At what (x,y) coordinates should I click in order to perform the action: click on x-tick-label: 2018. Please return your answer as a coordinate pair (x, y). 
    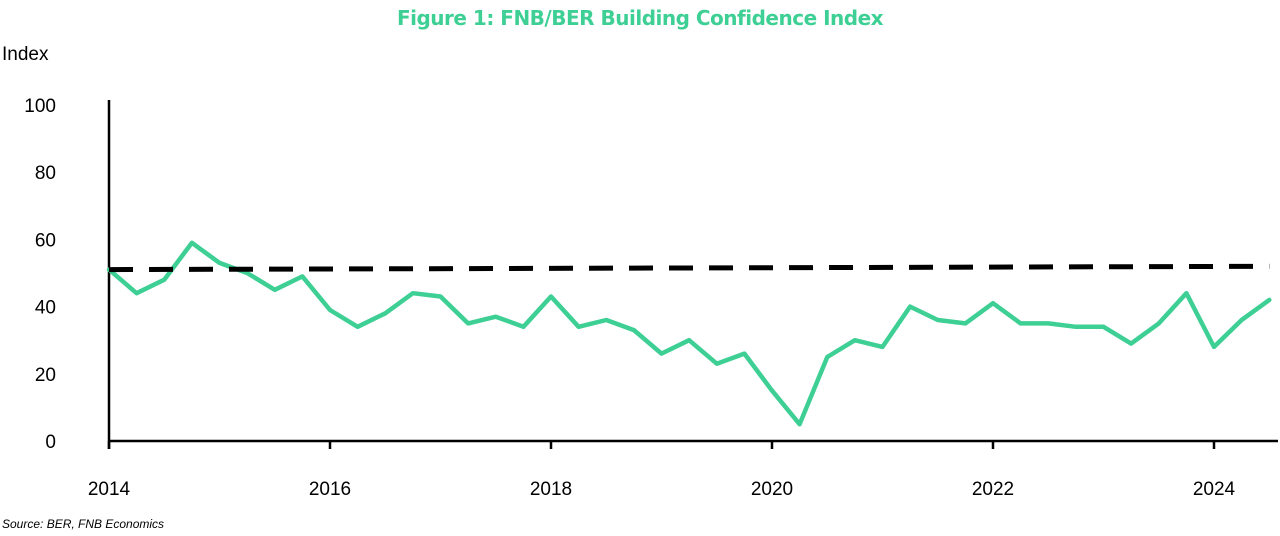
    Looking at the image, I should click on (551, 489).